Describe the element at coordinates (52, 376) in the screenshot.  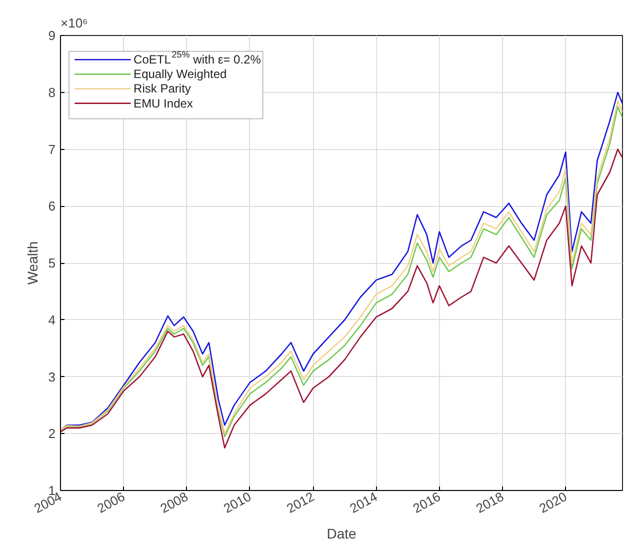
I see `y-tick-label: 3` at that location.